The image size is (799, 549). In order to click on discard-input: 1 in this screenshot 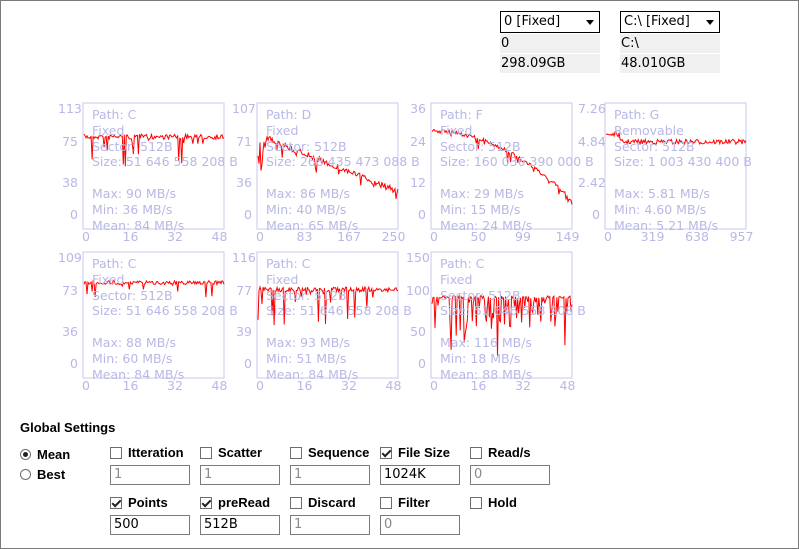, I will do `click(330, 525)`.